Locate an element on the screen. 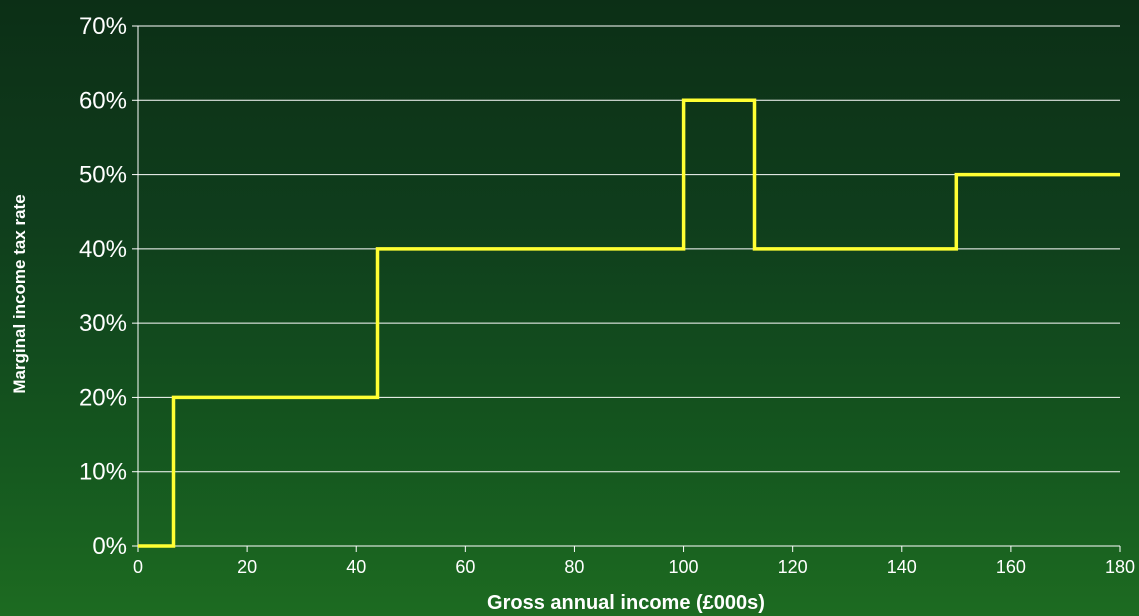 This screenshot has width=1139, height=616. y-tick-label: 60% is located at coordinates (103, 100).